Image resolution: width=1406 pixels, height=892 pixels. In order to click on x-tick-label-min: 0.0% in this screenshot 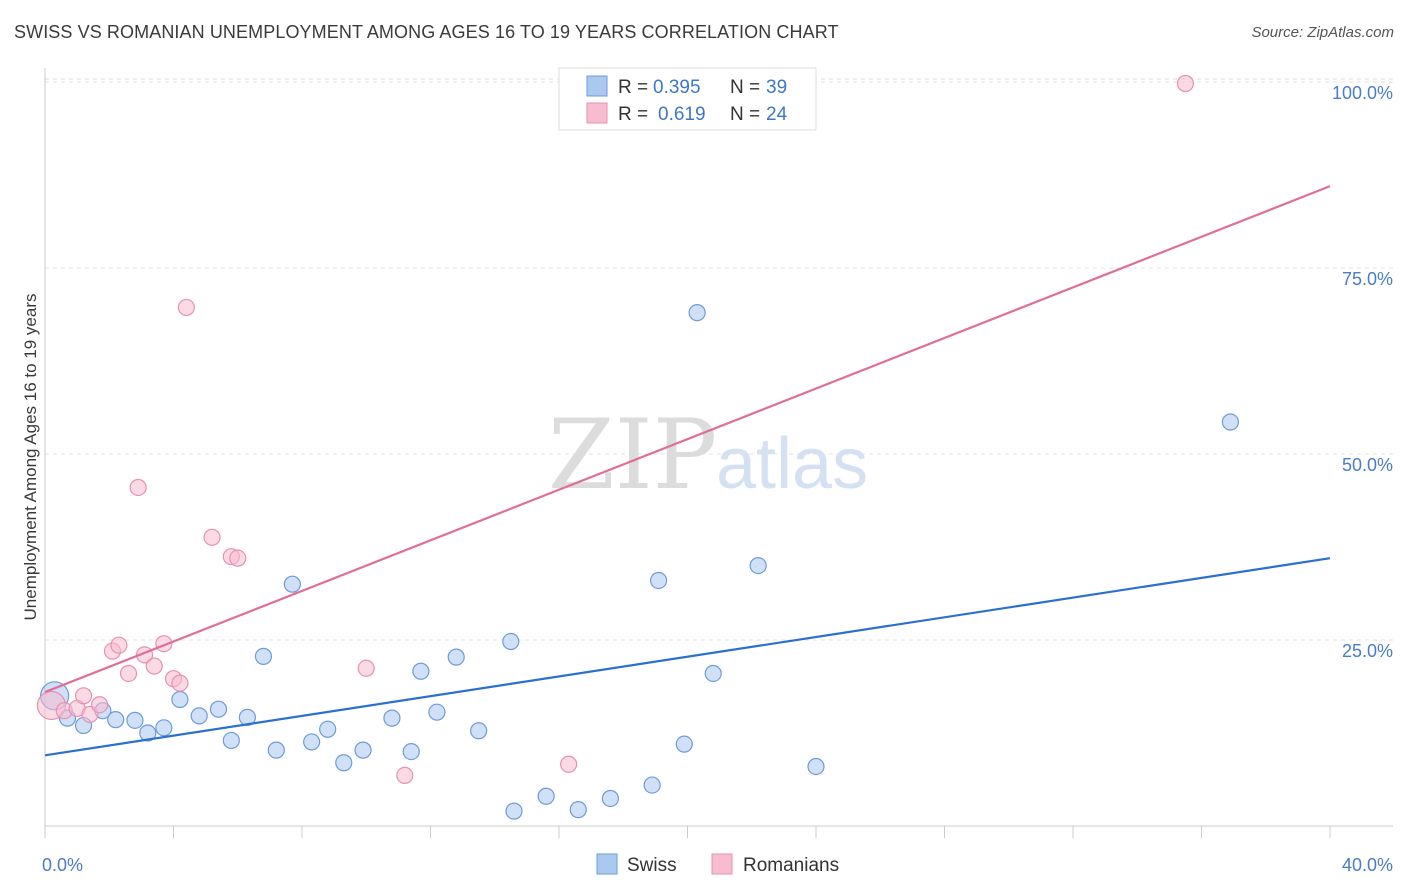, I will do `click(62, 865)`.